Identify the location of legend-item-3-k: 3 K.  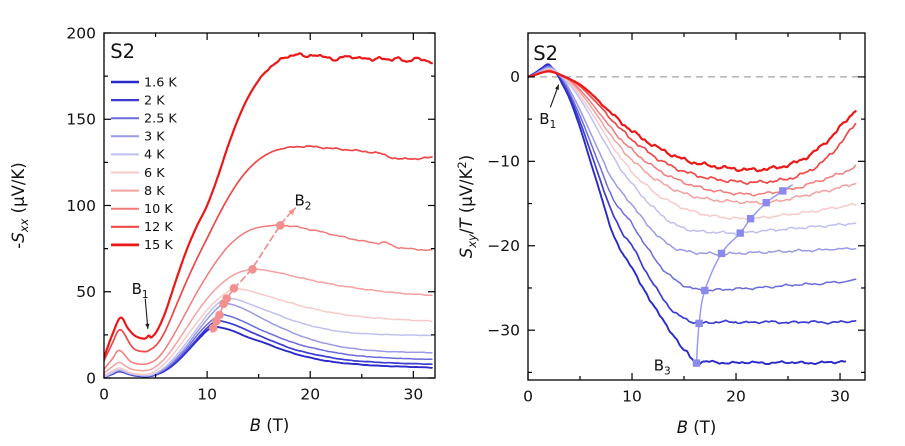
(138, 137).